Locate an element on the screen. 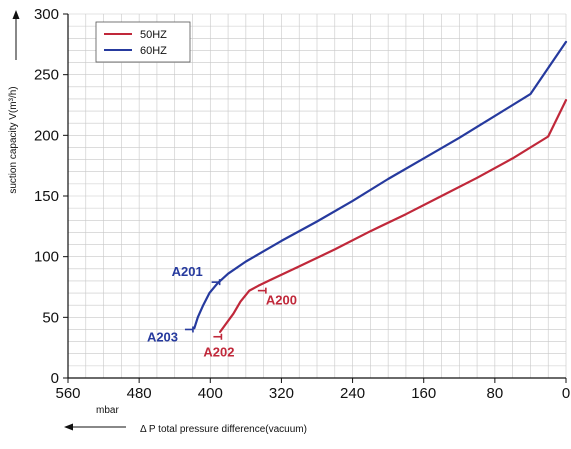  annotation-label-a202: A202 is located at coordinates (218, 352).